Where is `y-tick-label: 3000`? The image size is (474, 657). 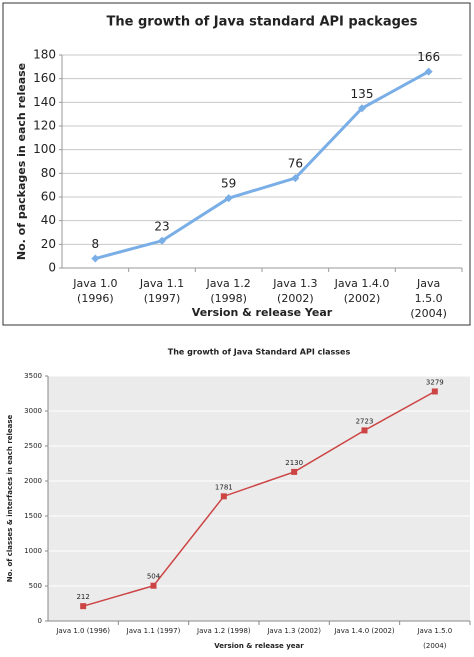 y-tick-label: 3000 is located at coordinates (33, 411).